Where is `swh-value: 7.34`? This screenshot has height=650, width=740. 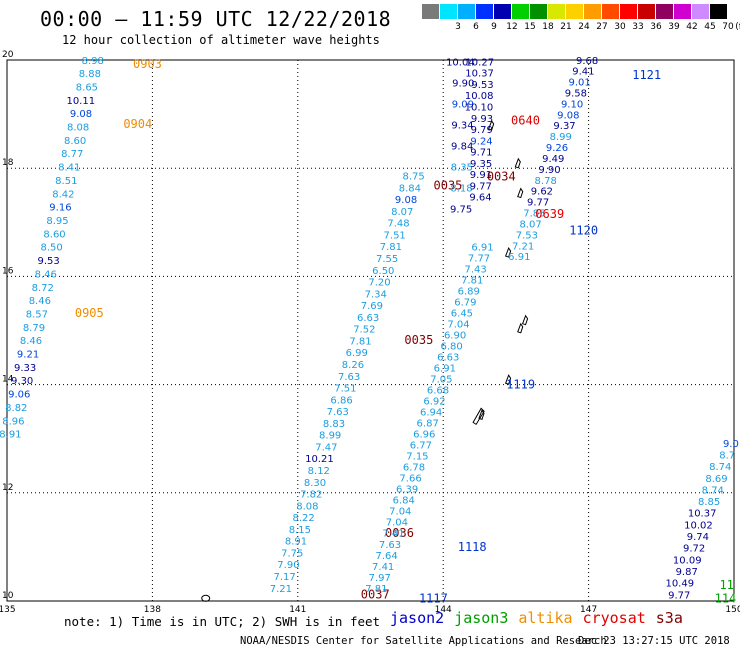
swh-value: 7.34 is located at coordinates (376, 294).